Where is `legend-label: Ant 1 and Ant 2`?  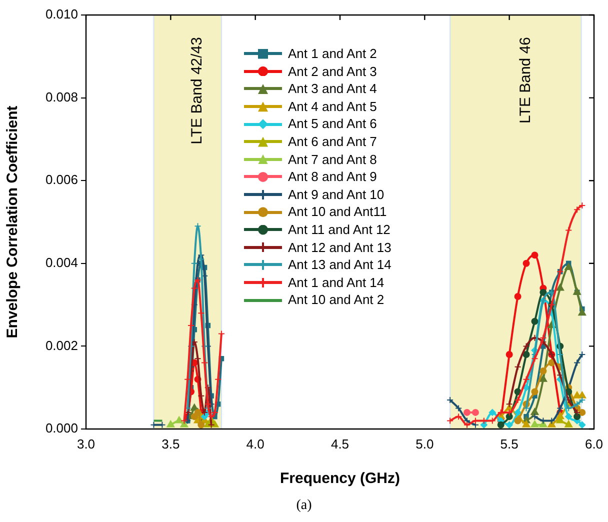 legend-label: Ant 1 and Ant 2 is located at coordinates (332, 54).